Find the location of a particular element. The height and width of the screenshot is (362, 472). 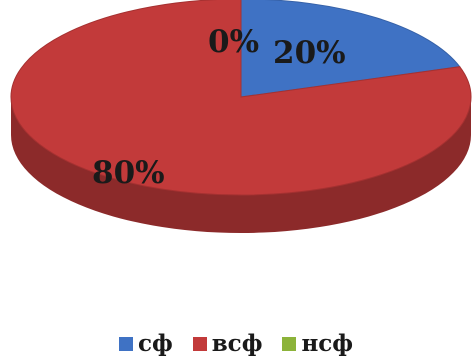

legend-item: нсф is located at coordinates (317, 343).